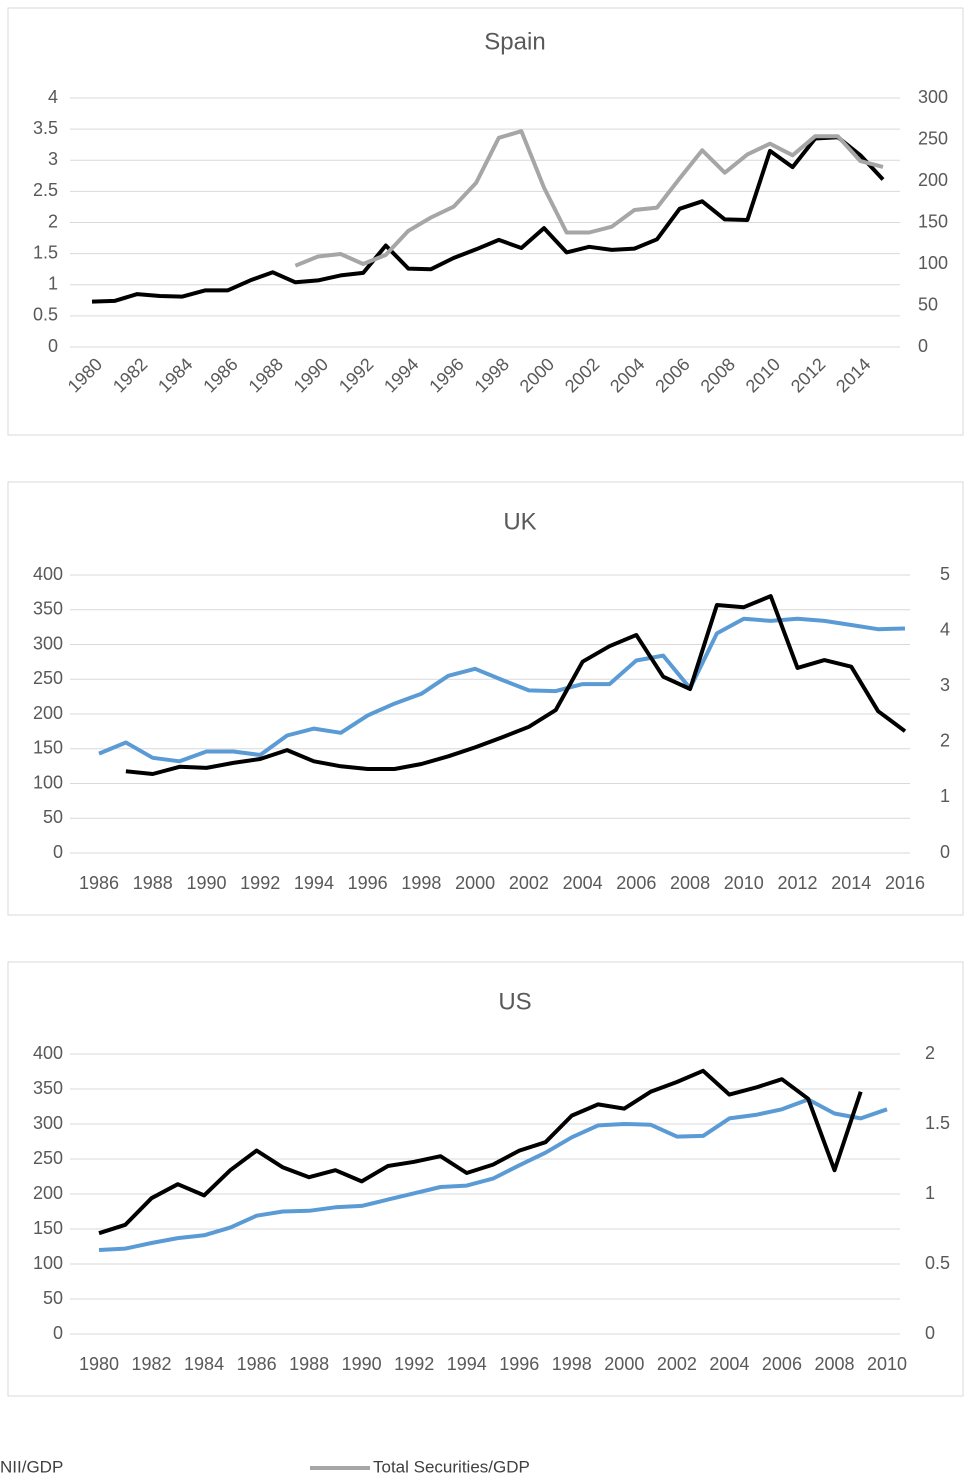 The width and height of the screenshot is (965, 1481). What do you see at coordinates (945, 629) in the screenshot?
I see `y2-tick-label: 4` at bounding box center [945, 629].